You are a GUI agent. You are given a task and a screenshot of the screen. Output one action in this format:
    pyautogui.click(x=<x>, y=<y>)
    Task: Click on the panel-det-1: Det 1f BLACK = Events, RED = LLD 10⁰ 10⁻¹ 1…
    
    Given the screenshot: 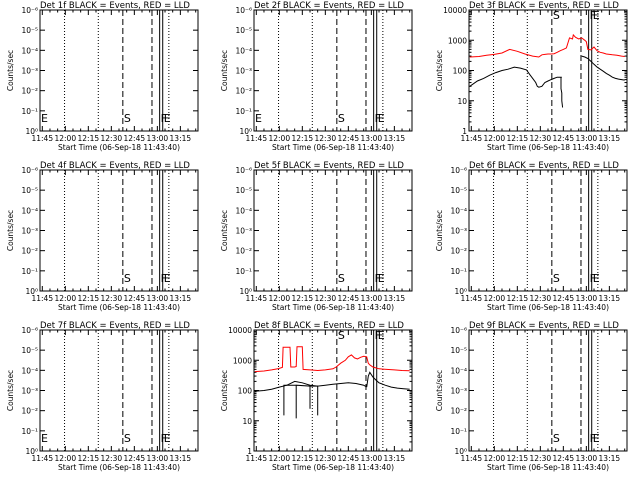 What is the action you would take?
    pyautogui.click(x=102, y=76)
    